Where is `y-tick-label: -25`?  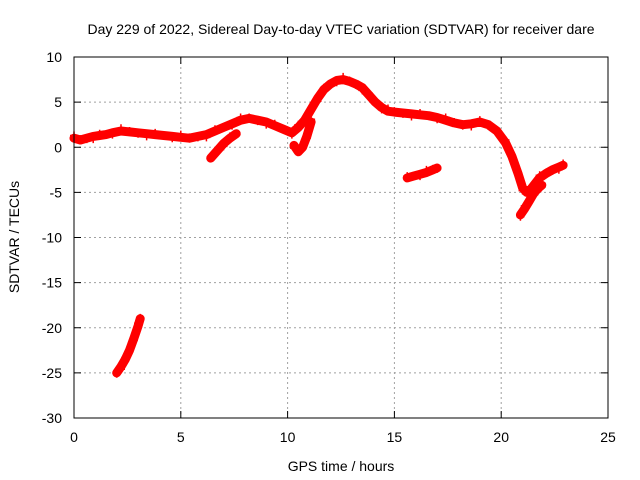 y-tick-label: -25 is located at coordinates (52, 373).